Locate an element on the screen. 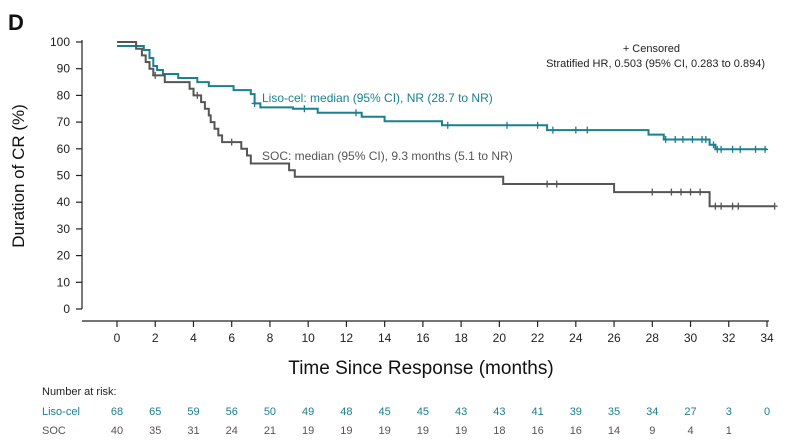 The width and height of the screenshot is (798, 448). x-tick-label: 14 is located at coordinates (385, 338).